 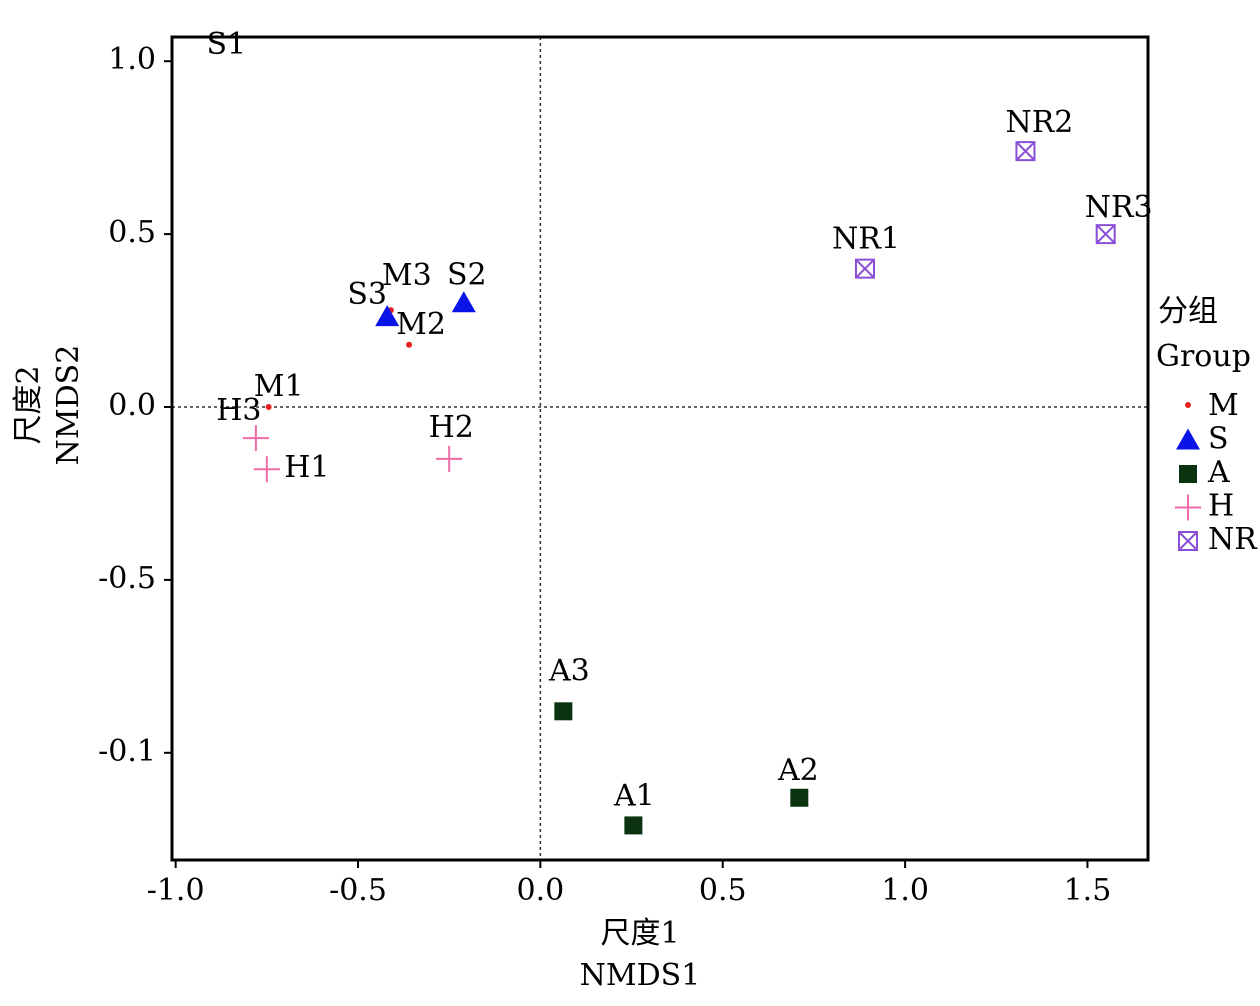 I want to click on point-label: M2, so click(x=421, y=324).